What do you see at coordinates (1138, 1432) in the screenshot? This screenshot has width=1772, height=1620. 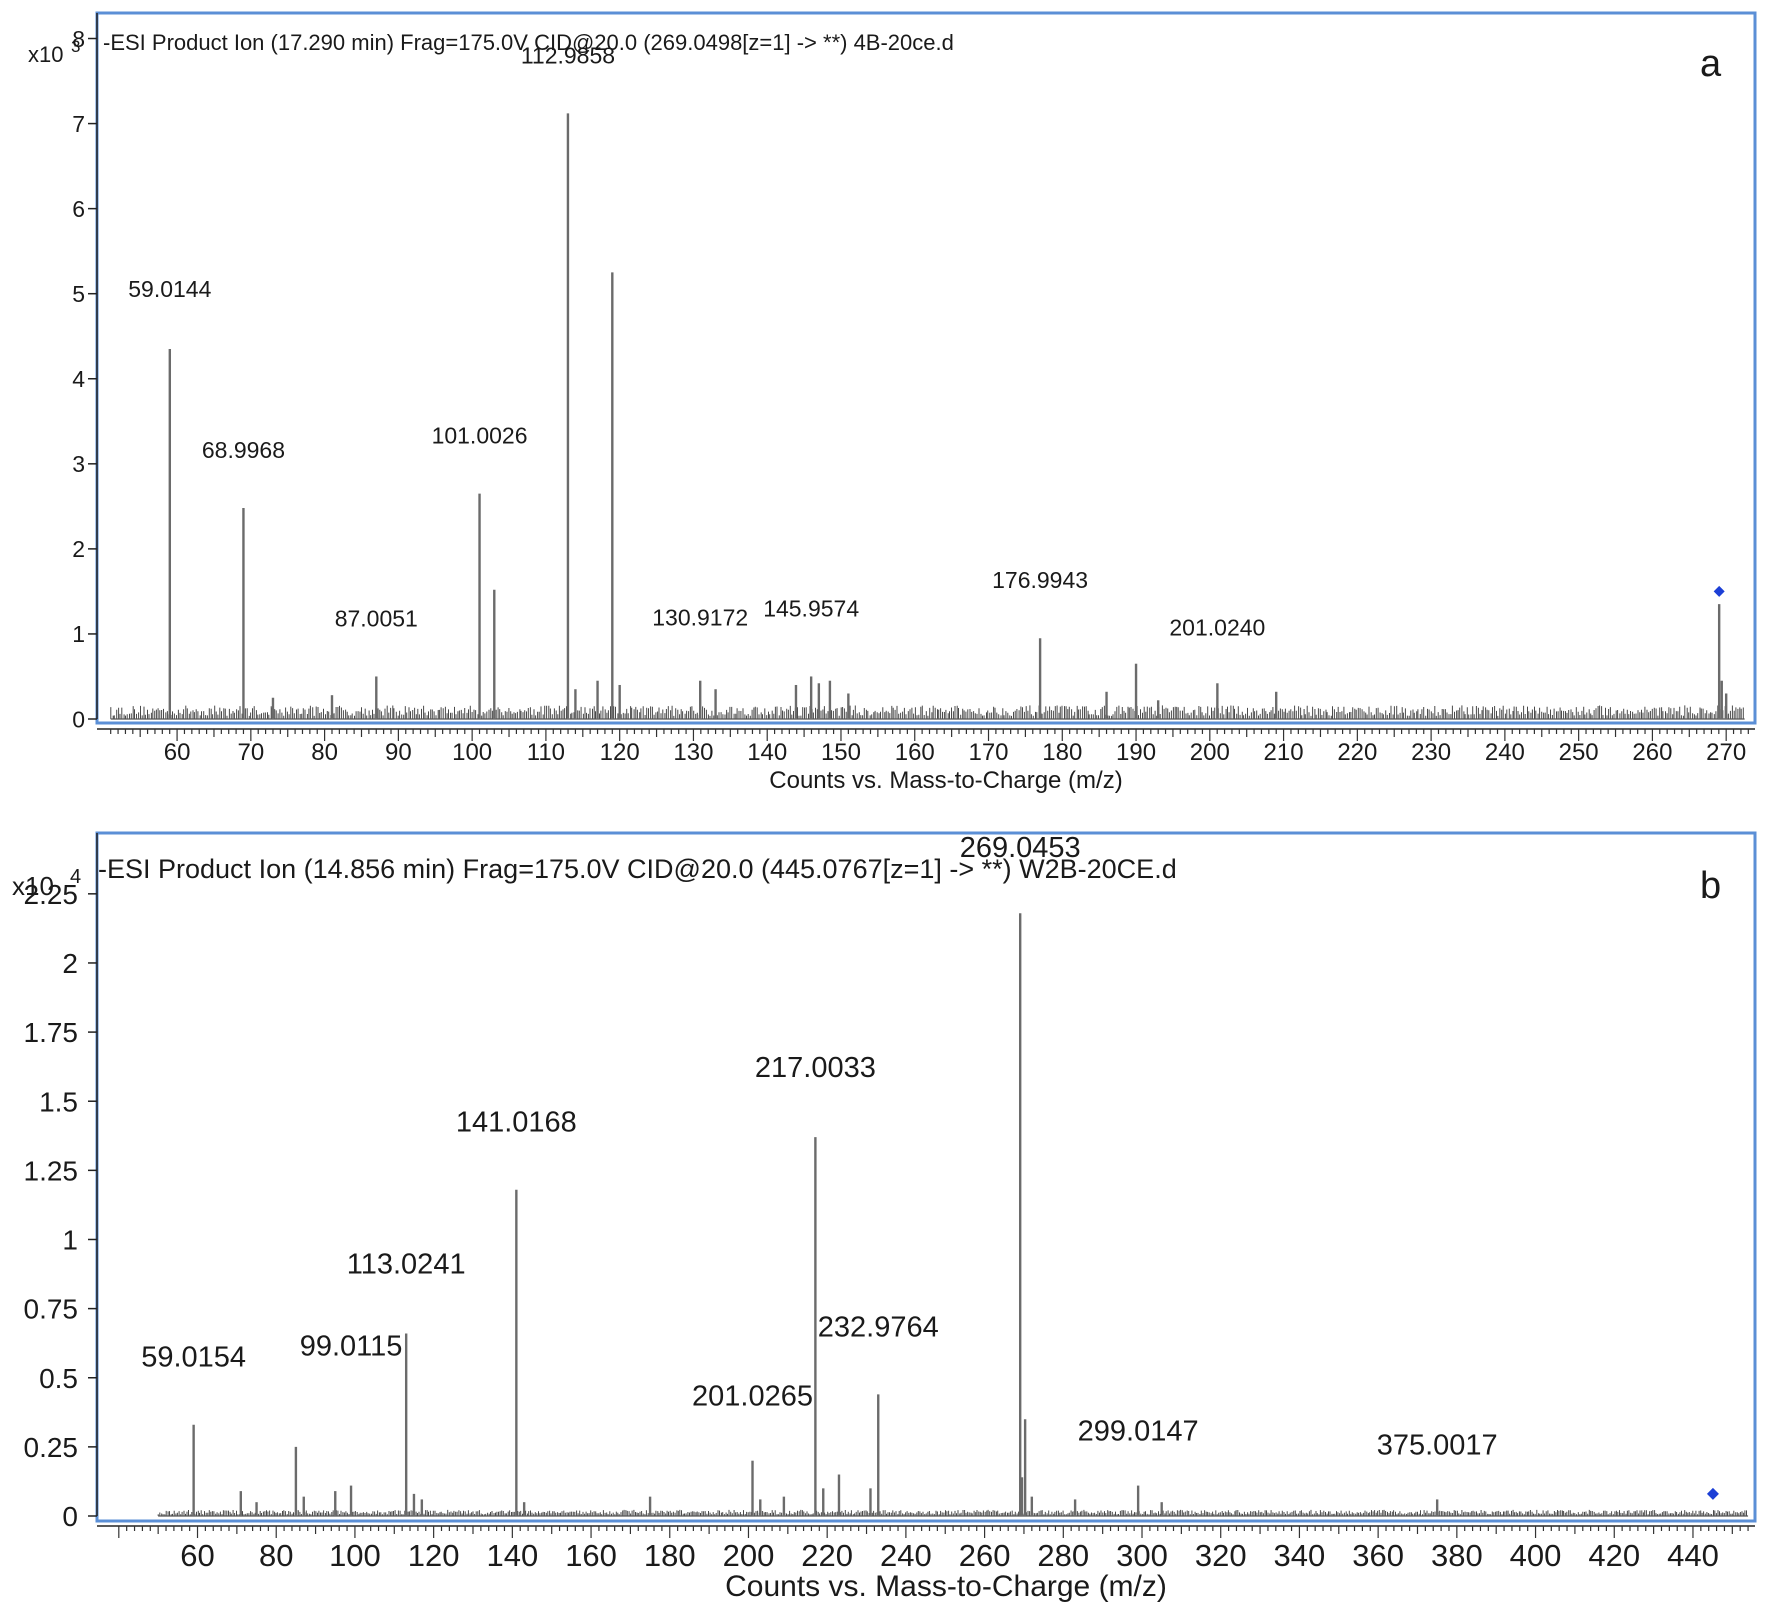 I see `peak-label: 299.0147` at bounding box center [1138, 1432].